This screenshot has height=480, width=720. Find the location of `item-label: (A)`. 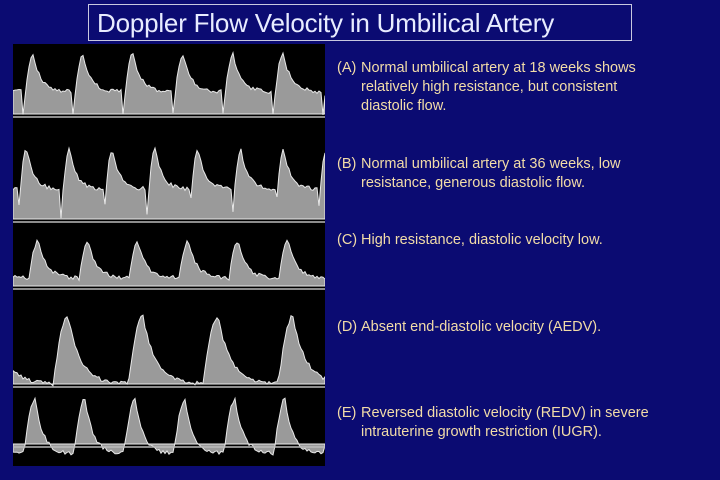

item-label: (A) is located at coordinates (346, 68).